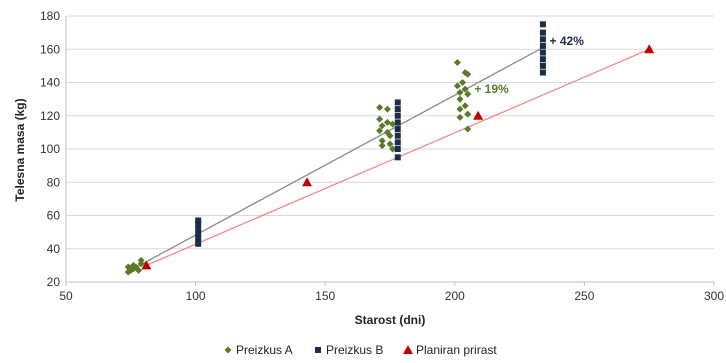 The height and width of the screenshot is (363, 726). What do you see at coordinates (354, 350) in the screenshot?
I see `legend-label: Preizkus B` at bounding box center [354, 350].